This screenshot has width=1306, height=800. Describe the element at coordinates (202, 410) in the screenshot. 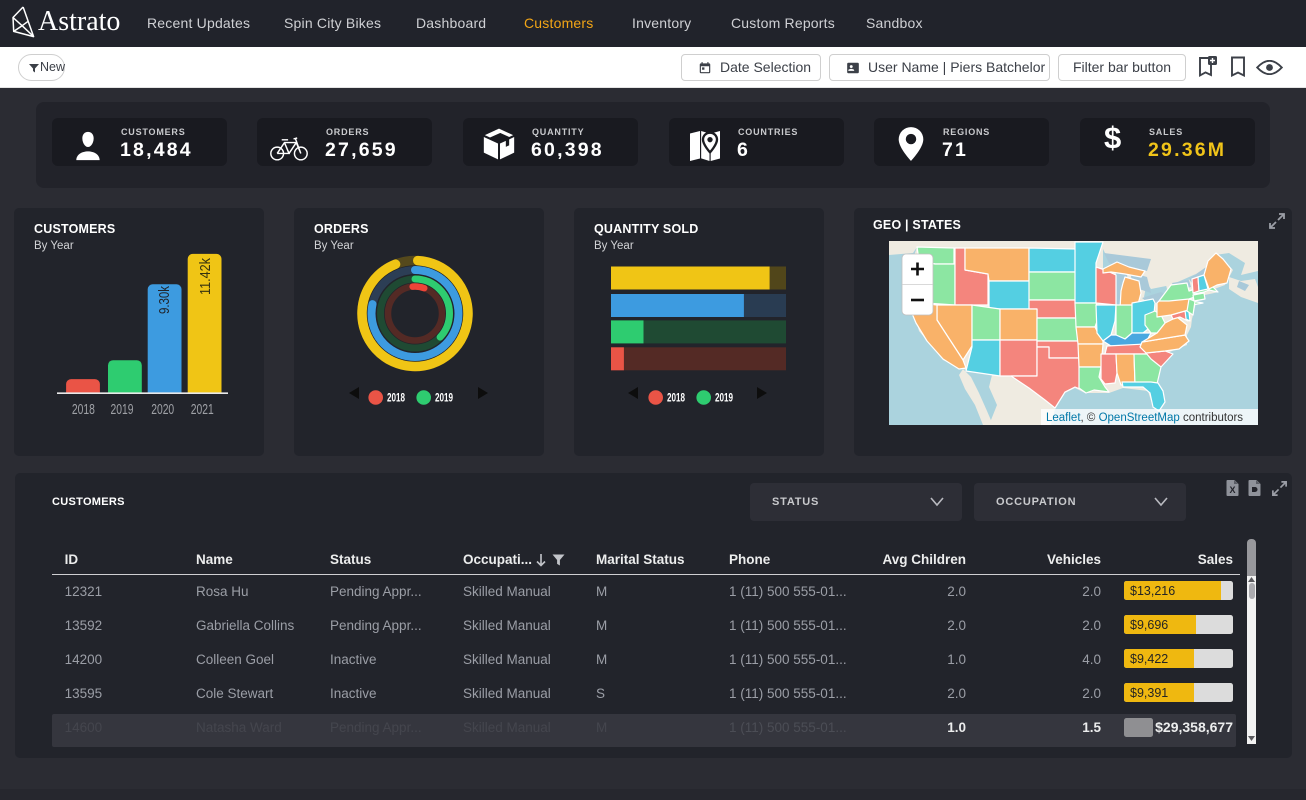

I see `svg-text: 2021` at that location.